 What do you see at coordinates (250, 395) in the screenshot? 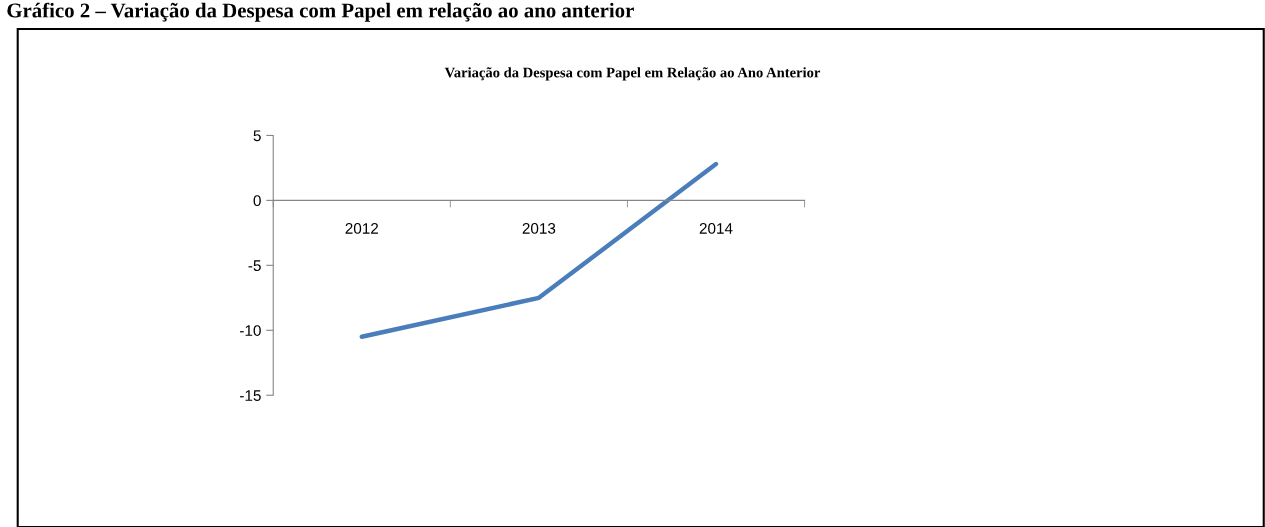
I see `y-tick-label: -15` at bounding box center [250, 395].